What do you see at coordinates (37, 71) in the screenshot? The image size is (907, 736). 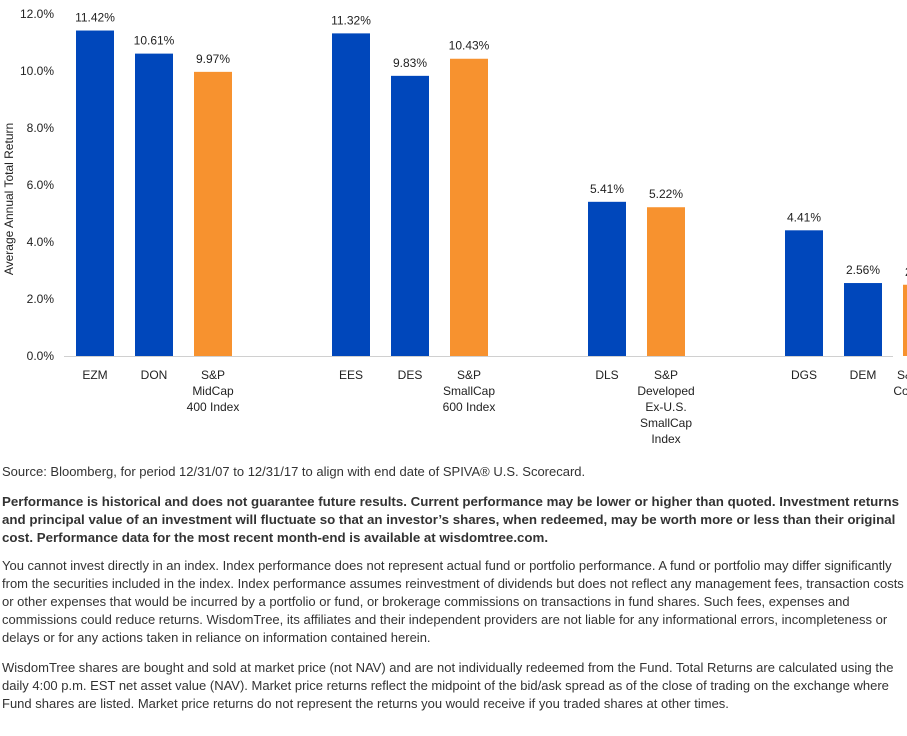 I see `y-tick-label: 10.0%` at bounding box center [37, 71].